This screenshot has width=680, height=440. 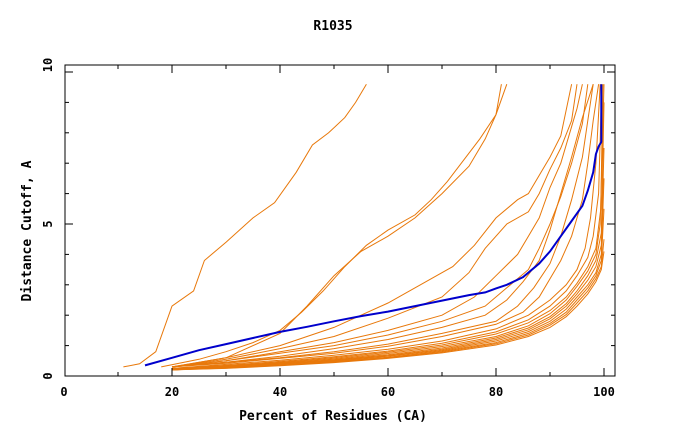 What do you see at coordinates (48, 375) in the screenshot?
I see `y-tick-label-0: 0` at bounding box center [48, 375].